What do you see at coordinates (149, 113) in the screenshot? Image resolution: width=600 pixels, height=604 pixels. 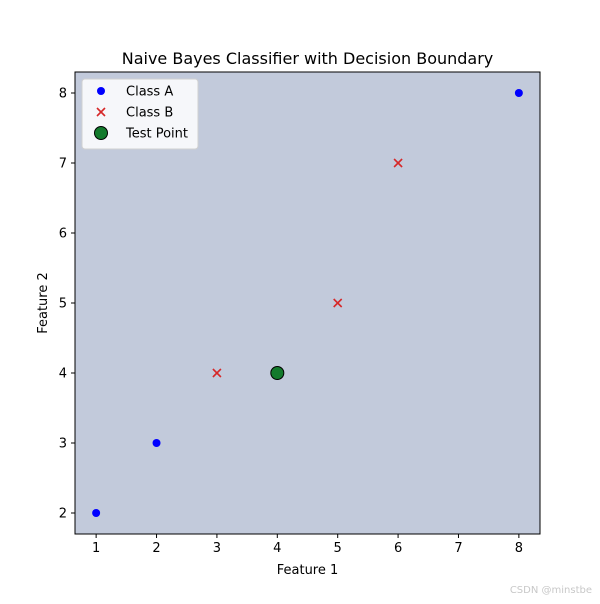 I see `legend-label-class-b: Class B` at bounding box center [149, 113].